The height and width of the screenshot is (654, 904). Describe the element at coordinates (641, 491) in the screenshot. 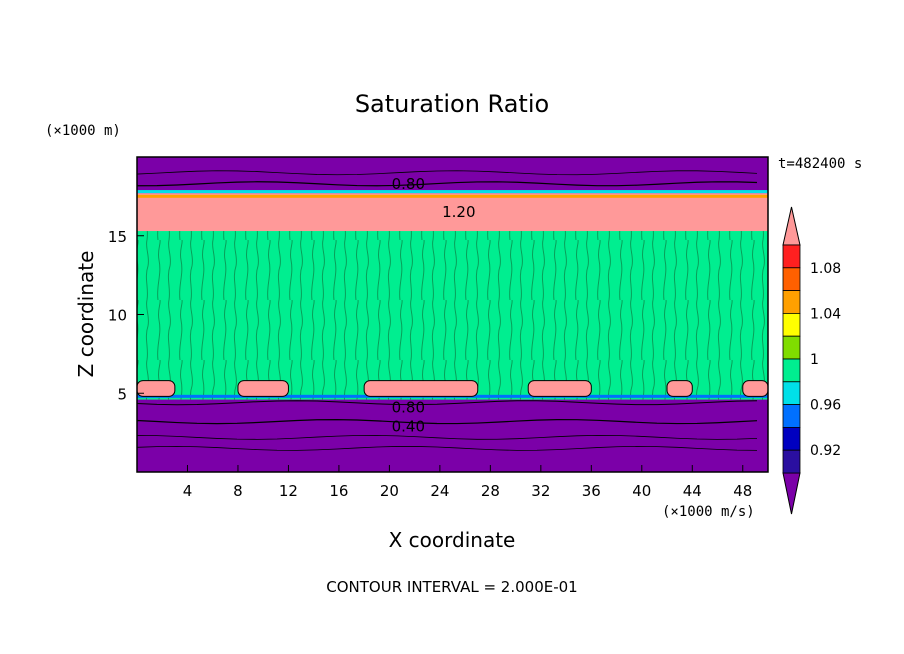

I see `x-tick-label-9: 40` at that location.